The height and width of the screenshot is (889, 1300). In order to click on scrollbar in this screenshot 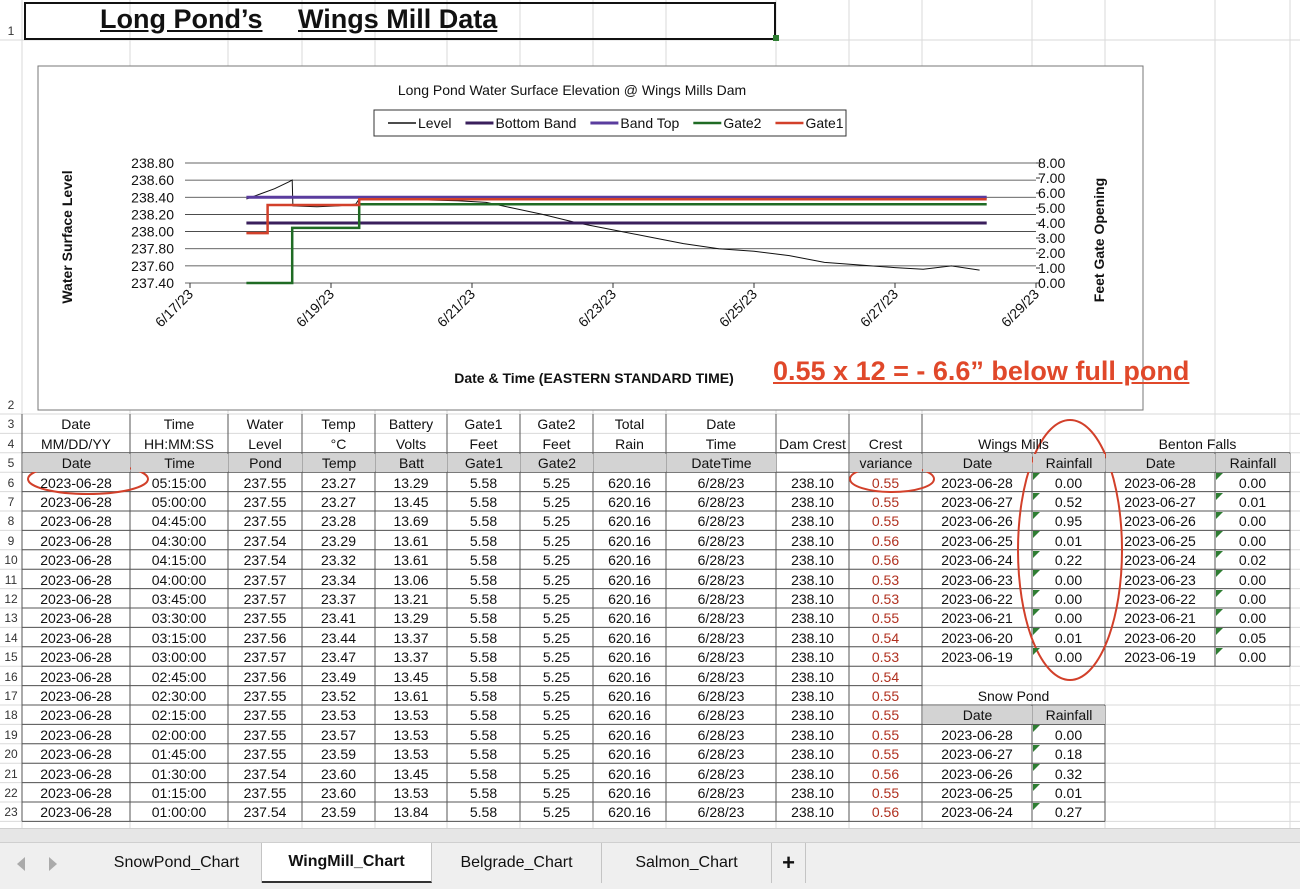, I will do `click(650, 835)`.